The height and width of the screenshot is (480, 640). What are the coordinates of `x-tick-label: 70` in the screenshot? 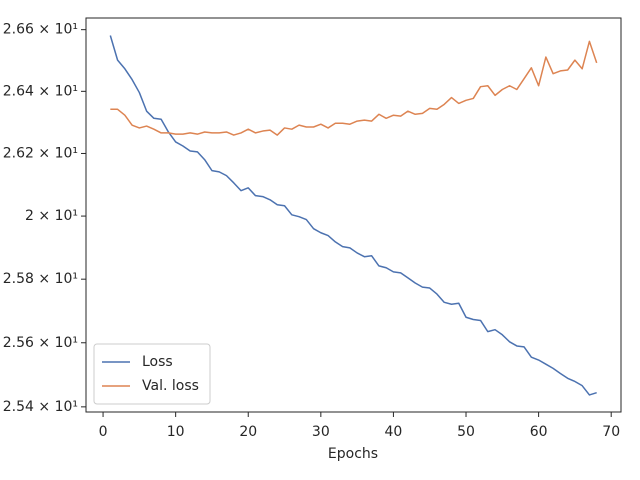 It's located at (611, 432).